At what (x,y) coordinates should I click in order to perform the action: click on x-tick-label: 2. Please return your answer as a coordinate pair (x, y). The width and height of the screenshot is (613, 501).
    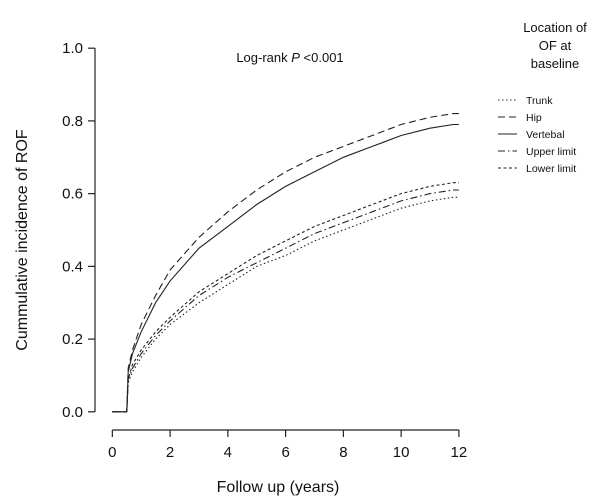
    Looking at the image, I should click on (170, 452).